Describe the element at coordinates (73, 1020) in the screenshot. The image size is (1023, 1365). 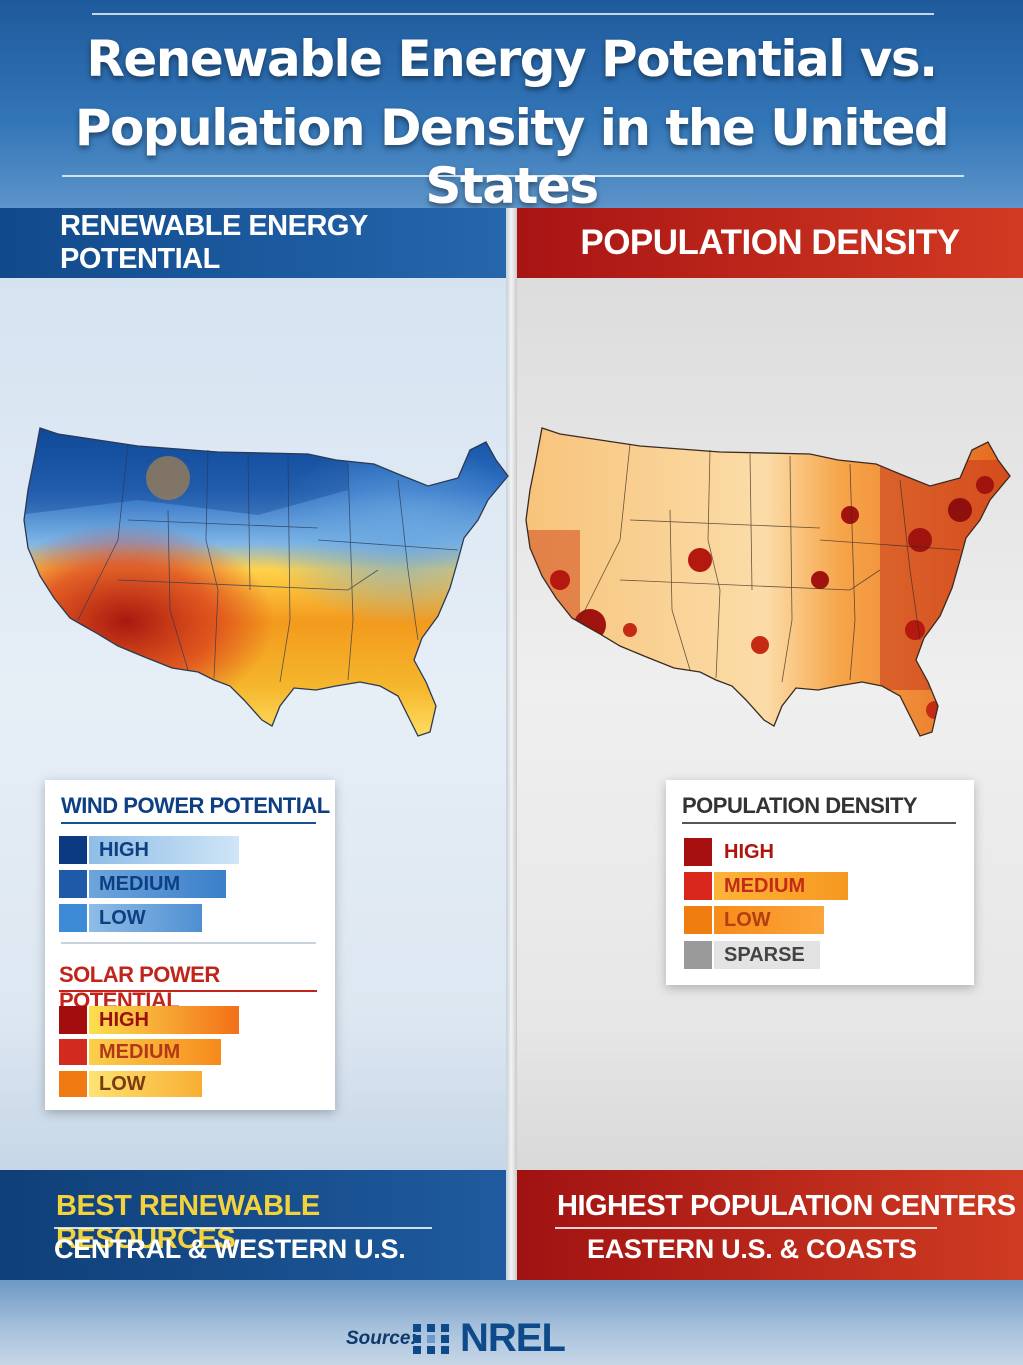
I see `solar-high-swatch` at that location.